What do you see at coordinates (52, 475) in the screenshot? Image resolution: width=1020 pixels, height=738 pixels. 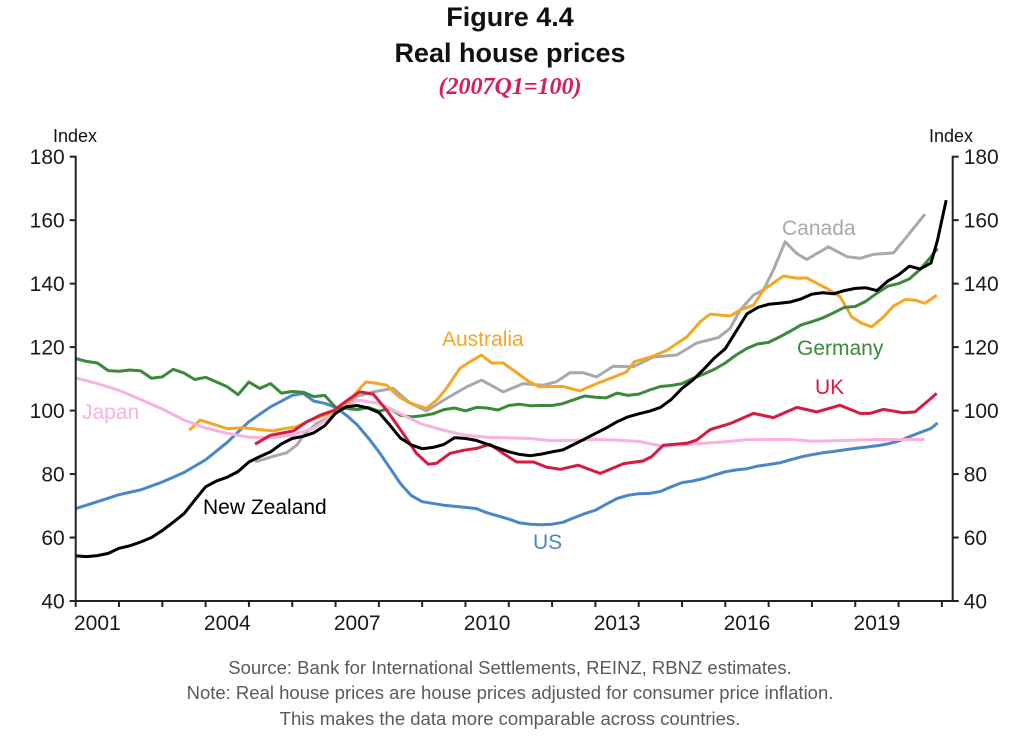 I see `y-tick-label-left: 80` at bounding box center [52, 475].